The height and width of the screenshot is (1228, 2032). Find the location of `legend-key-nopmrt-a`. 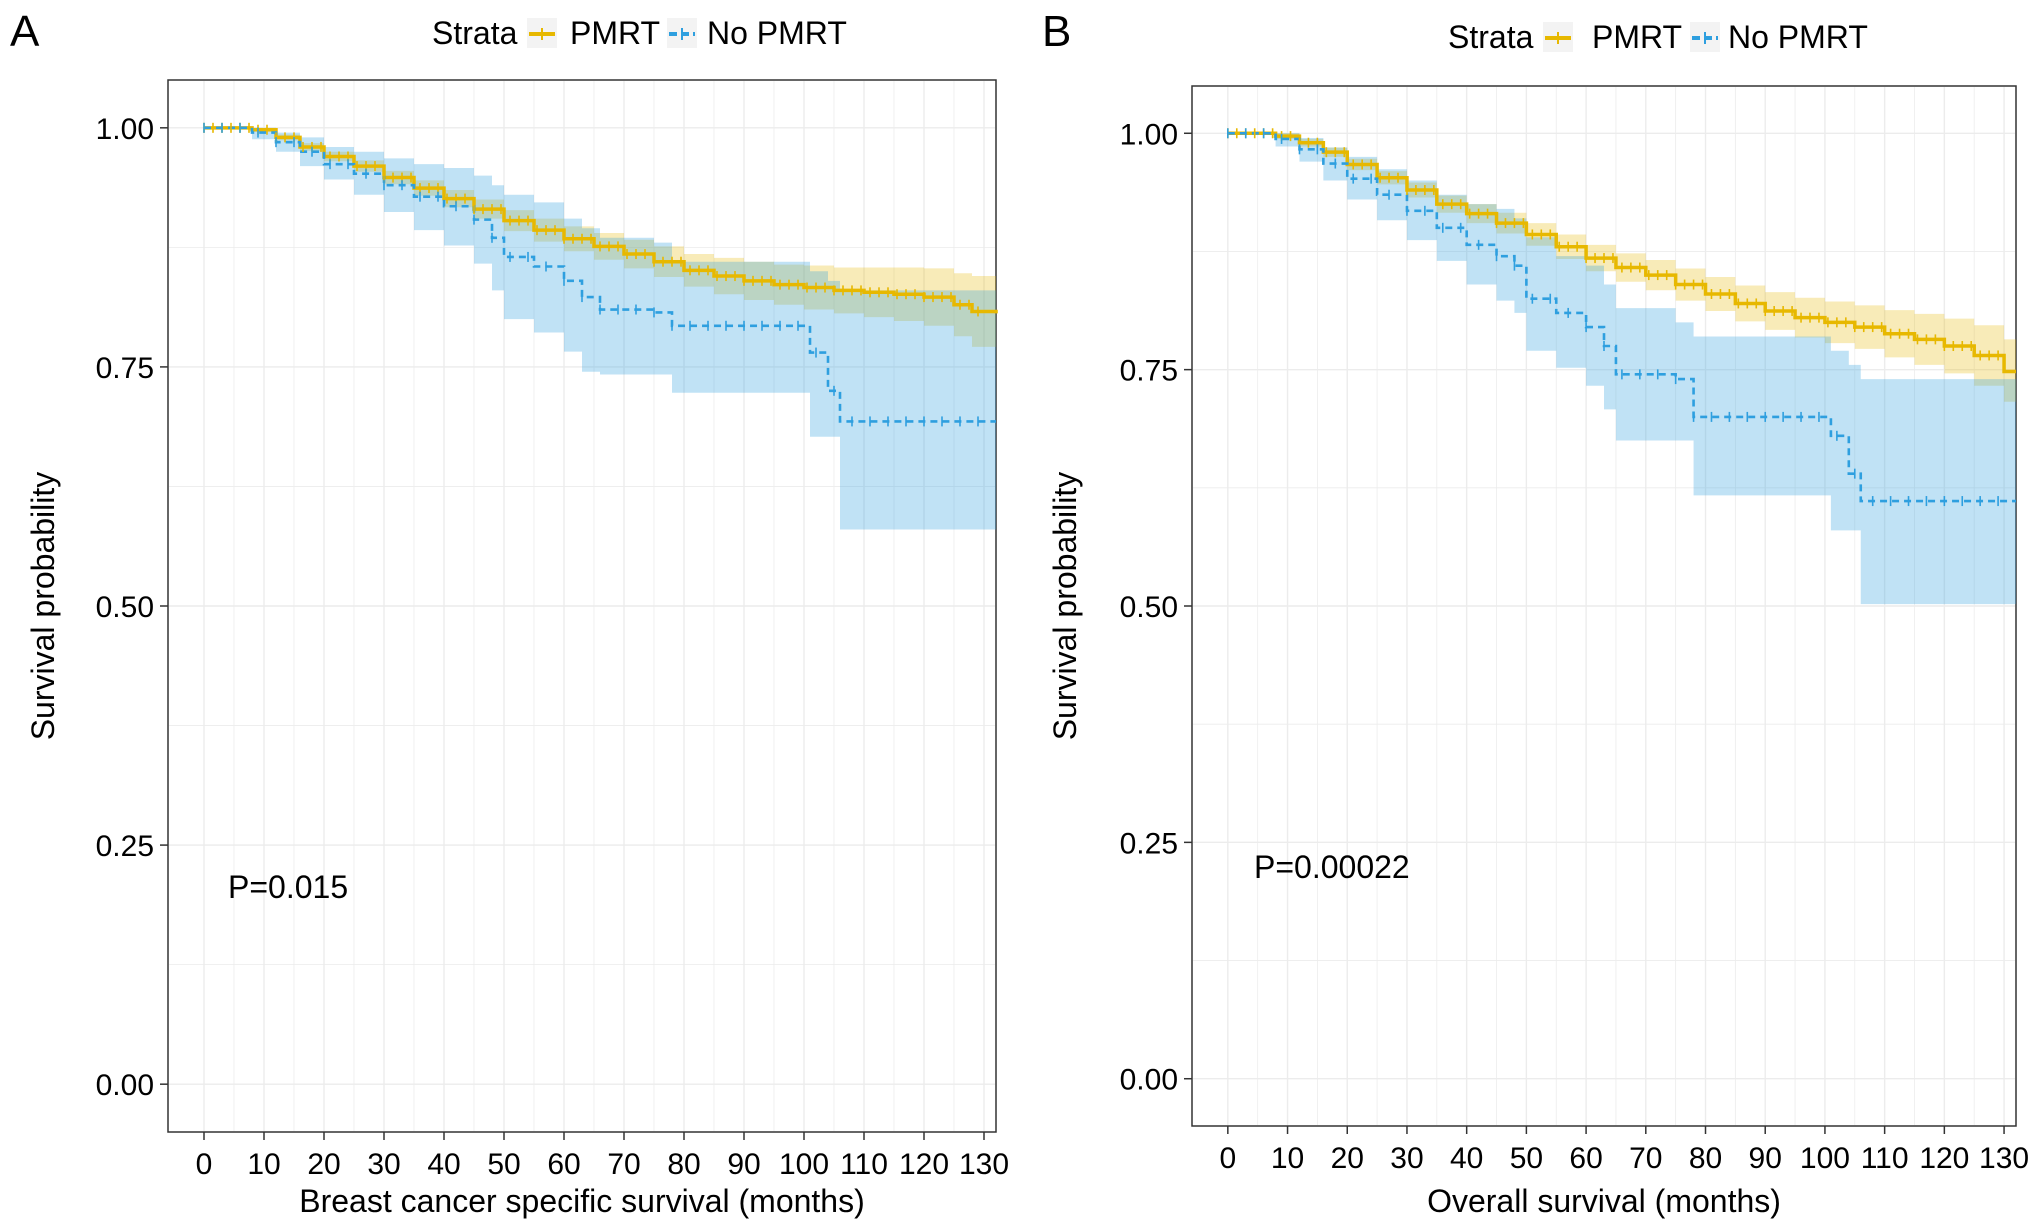

legend-key-nopmrt-a is located at coordinates (682, 33).